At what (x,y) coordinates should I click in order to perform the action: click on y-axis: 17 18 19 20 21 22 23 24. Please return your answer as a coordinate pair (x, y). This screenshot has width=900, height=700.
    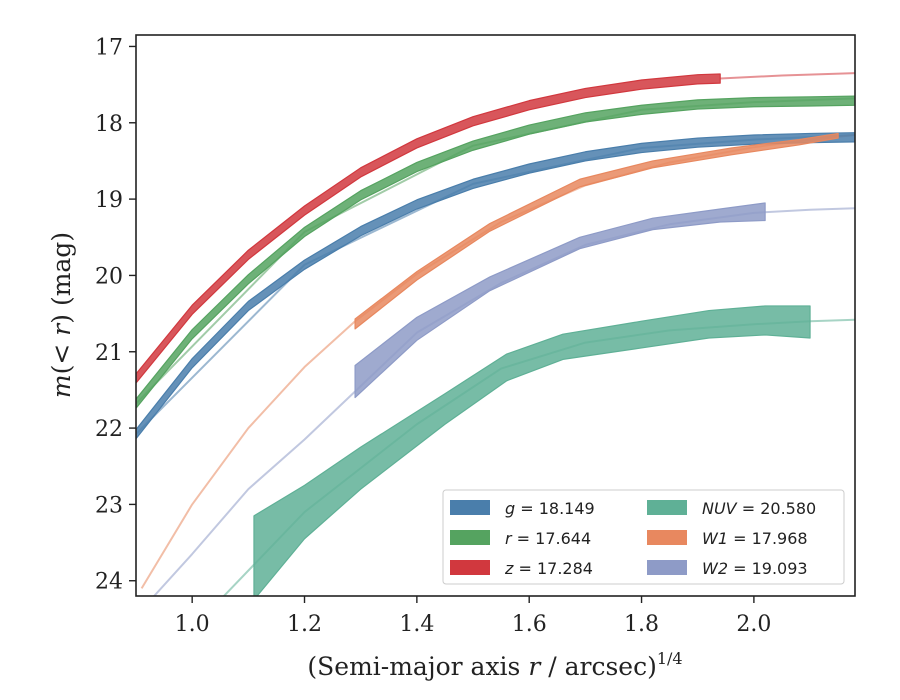
    Looking at the image, I should click on (115, 315).